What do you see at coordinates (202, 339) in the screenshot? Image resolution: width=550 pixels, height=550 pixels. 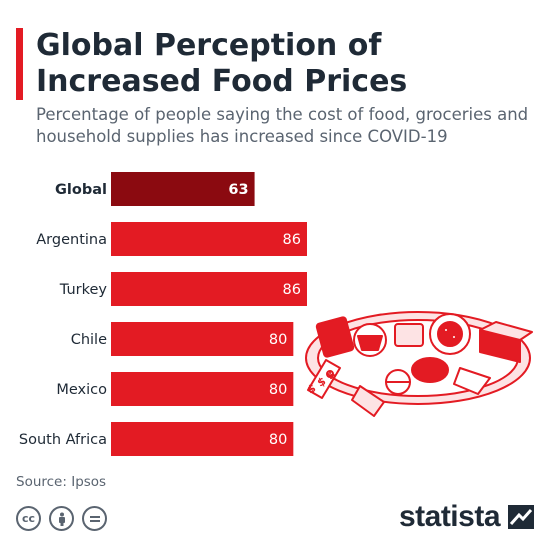 I see `bar-chile` at bounding box center [202, 339].